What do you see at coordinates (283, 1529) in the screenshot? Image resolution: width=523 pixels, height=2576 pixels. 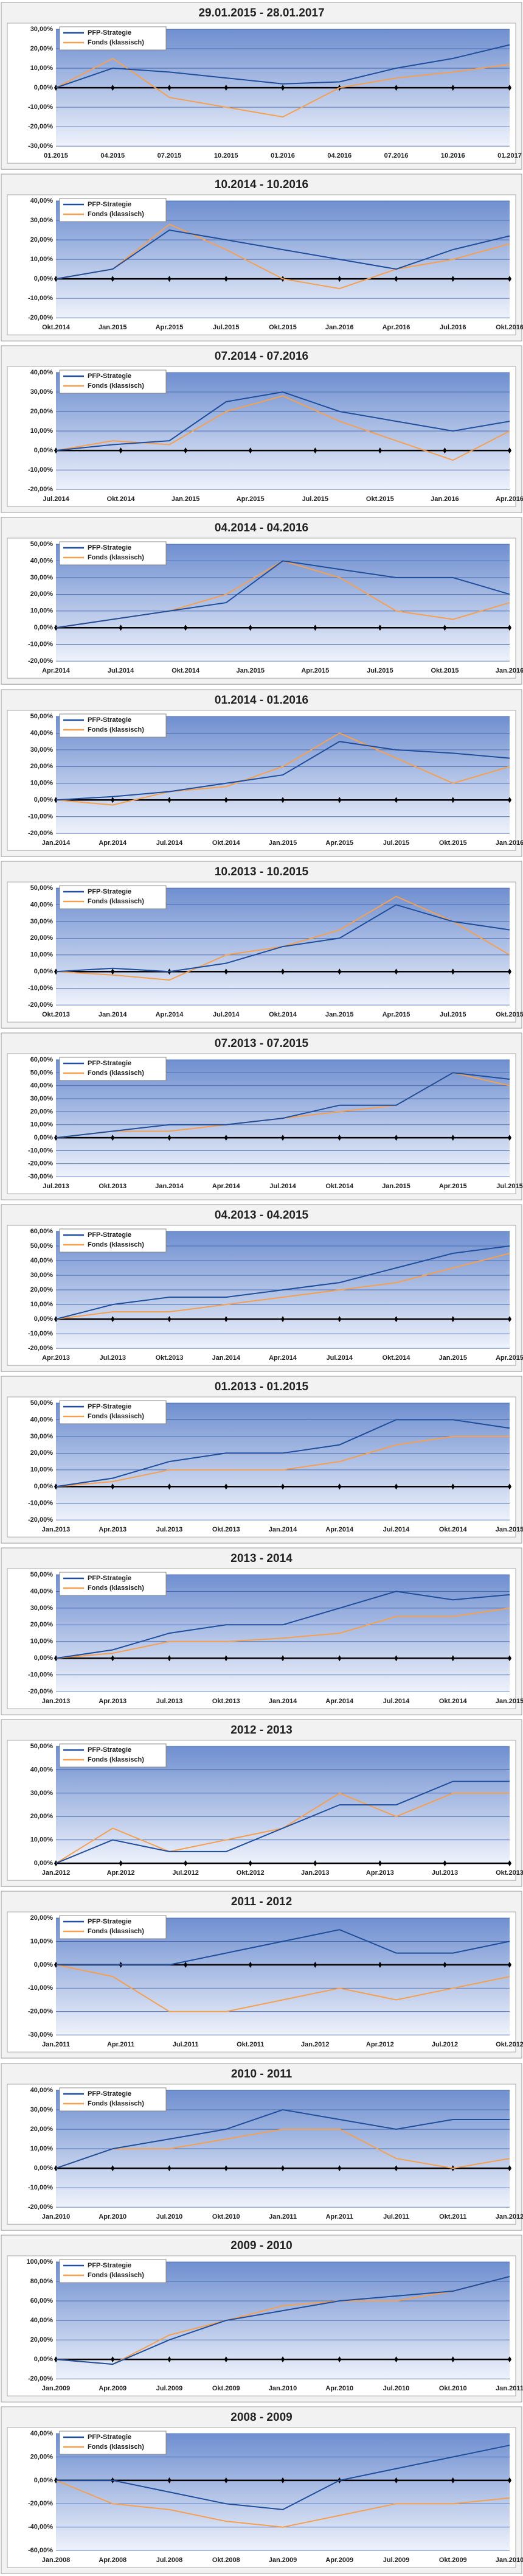 I see `x-tick-label: Jan.2014` at bounding box center [283, 1529].